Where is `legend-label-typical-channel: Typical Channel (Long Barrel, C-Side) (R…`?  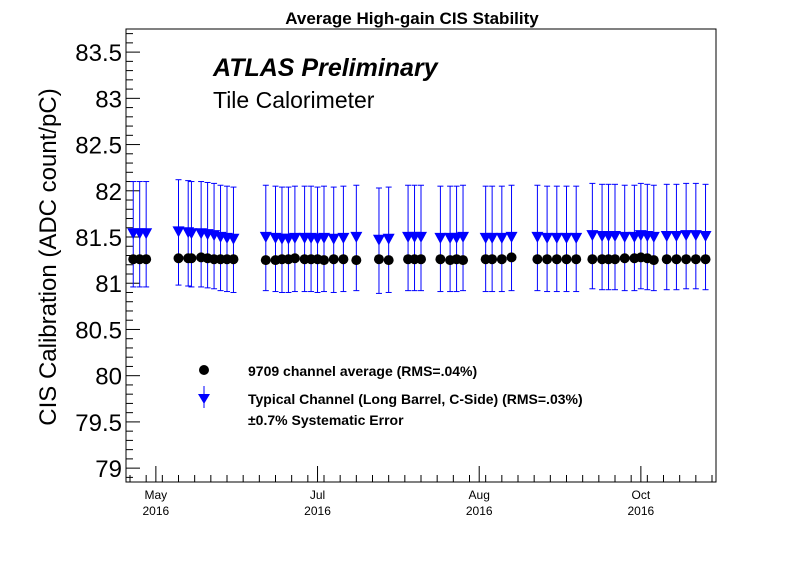
legend-label-typical-channel: Typical Channel (Long Barrel, C-Side) (R… is located at coordinates (415, 399).